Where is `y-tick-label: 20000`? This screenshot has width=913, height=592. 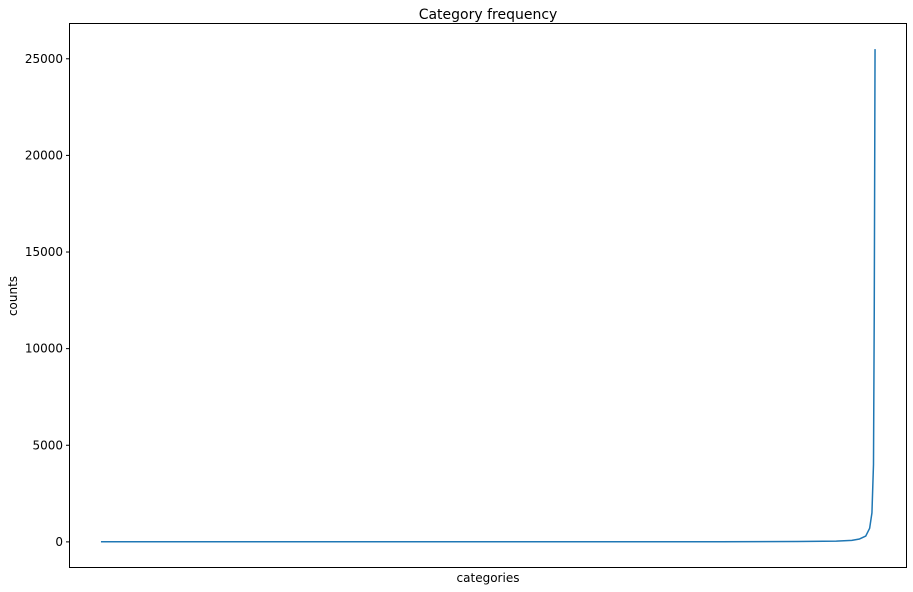 y-tick-label: 20000 is located at coordinates (44, 155).